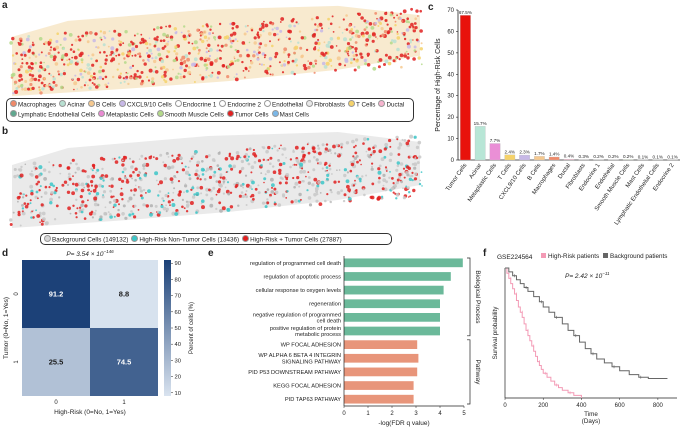  What do you see at coordinates (581, 406) in the screenshot?
I see `x-tick-label: 400` at bounding box center [581, 406].